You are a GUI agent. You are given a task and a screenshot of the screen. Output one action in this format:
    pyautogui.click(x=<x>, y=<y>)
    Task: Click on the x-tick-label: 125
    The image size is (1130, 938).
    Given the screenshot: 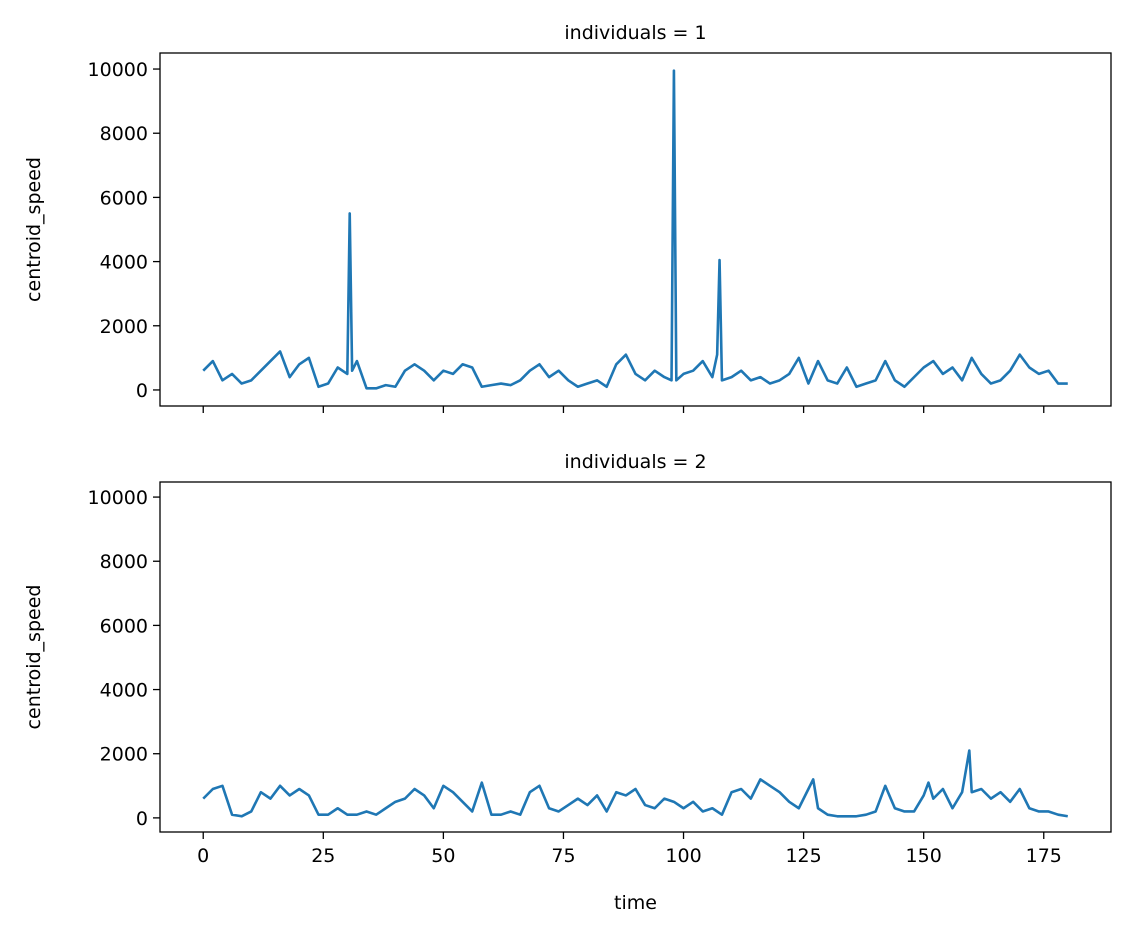 What is the action you would take?
    pyautogui.click(x=803, y=856)
    